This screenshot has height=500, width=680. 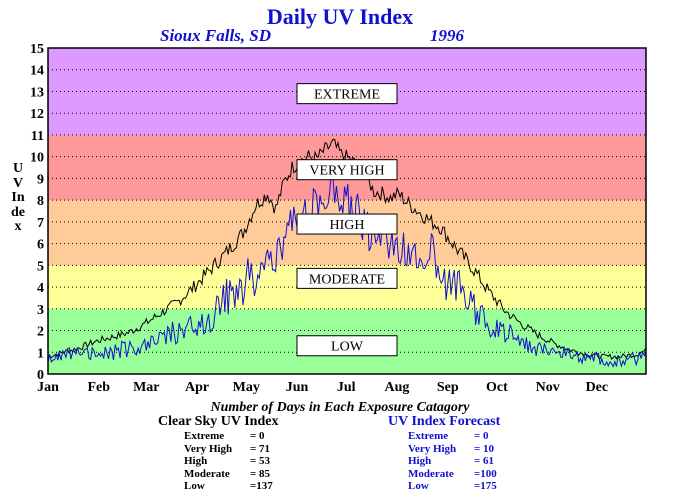 I want to click on y-tick-label: 1, so click(x=40, y=353).